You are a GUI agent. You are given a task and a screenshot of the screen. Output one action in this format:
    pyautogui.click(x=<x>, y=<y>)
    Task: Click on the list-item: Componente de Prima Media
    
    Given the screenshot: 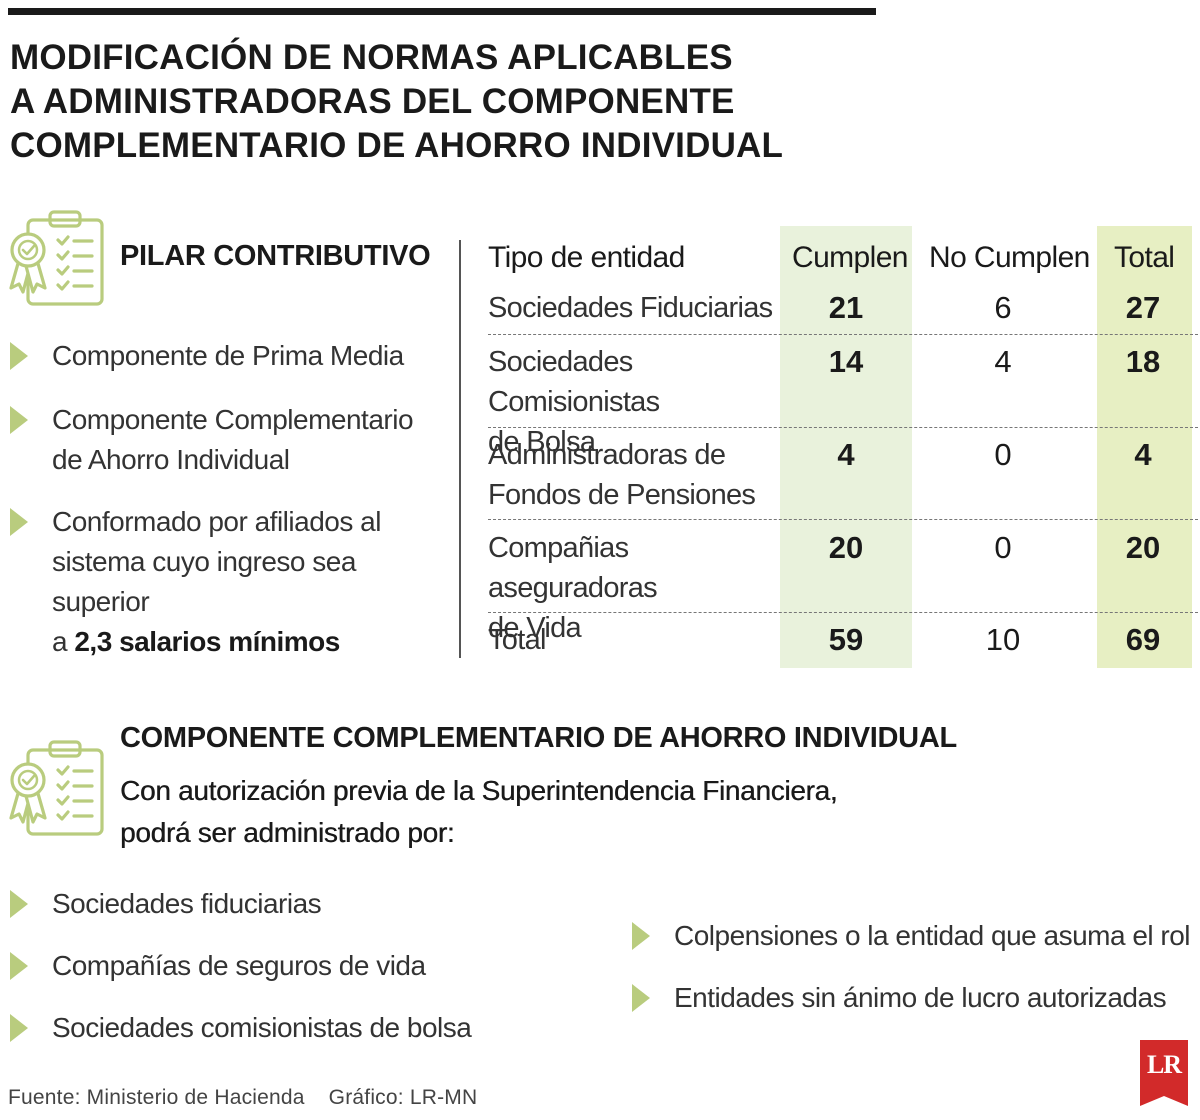 What is the action you would take?
    pyautogui.click(x=230, y=356)
    